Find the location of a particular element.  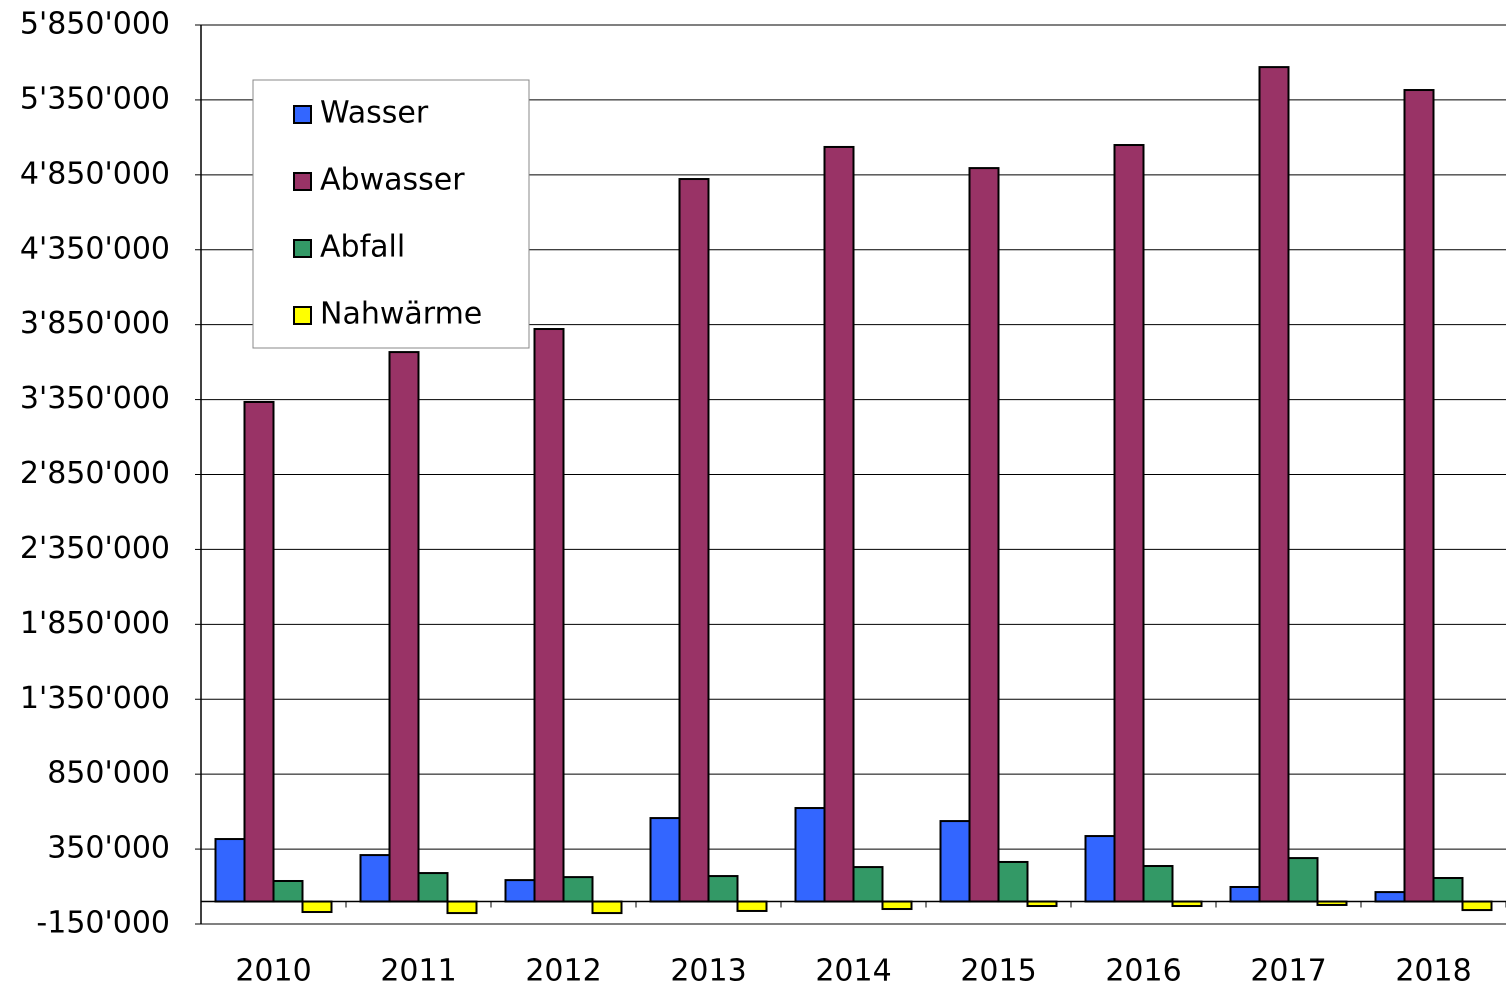

y-tick-label: -150'000 is located at coordinates (103, 923).